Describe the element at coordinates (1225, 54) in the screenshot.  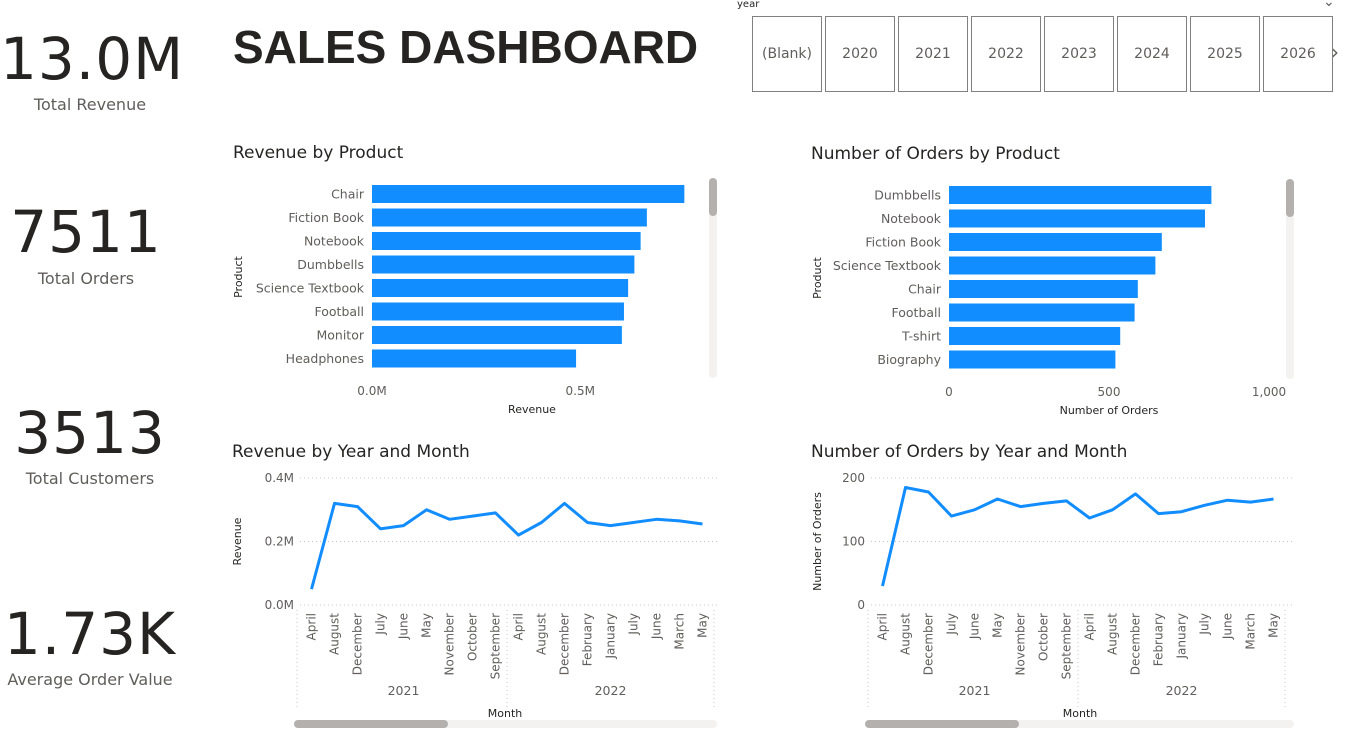
I see `slicer-option: 2025` at that location.